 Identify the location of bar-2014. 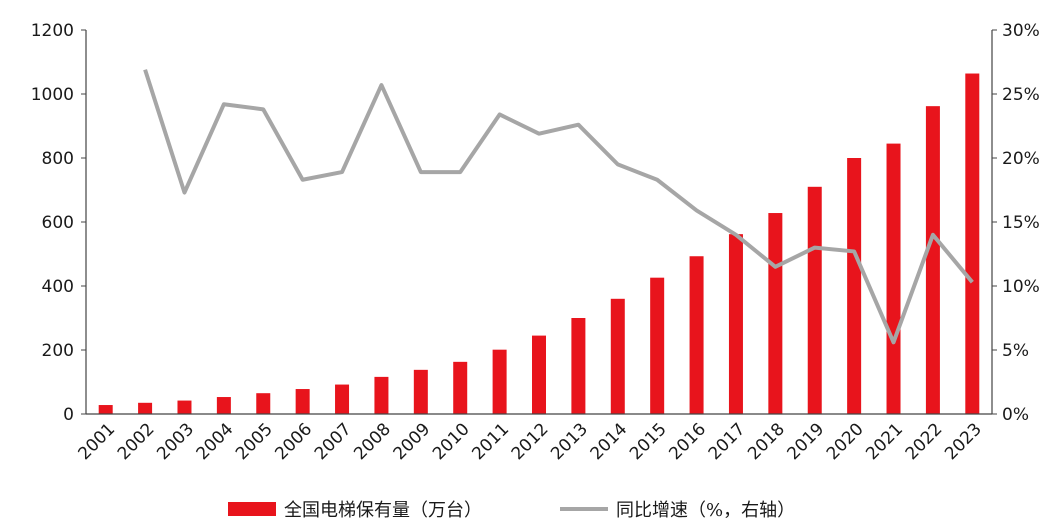
(617, 356).